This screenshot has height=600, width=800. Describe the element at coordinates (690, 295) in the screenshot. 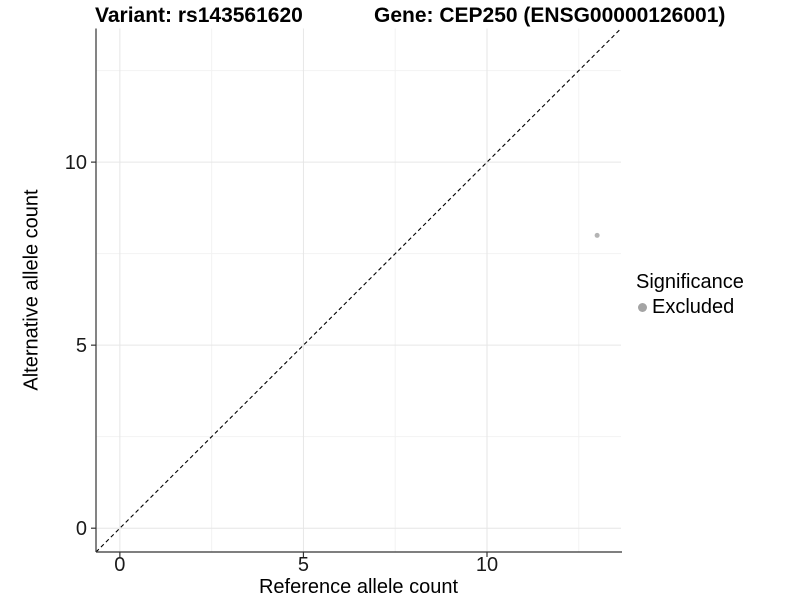

I see `legend: Significance Excluded` at that location.